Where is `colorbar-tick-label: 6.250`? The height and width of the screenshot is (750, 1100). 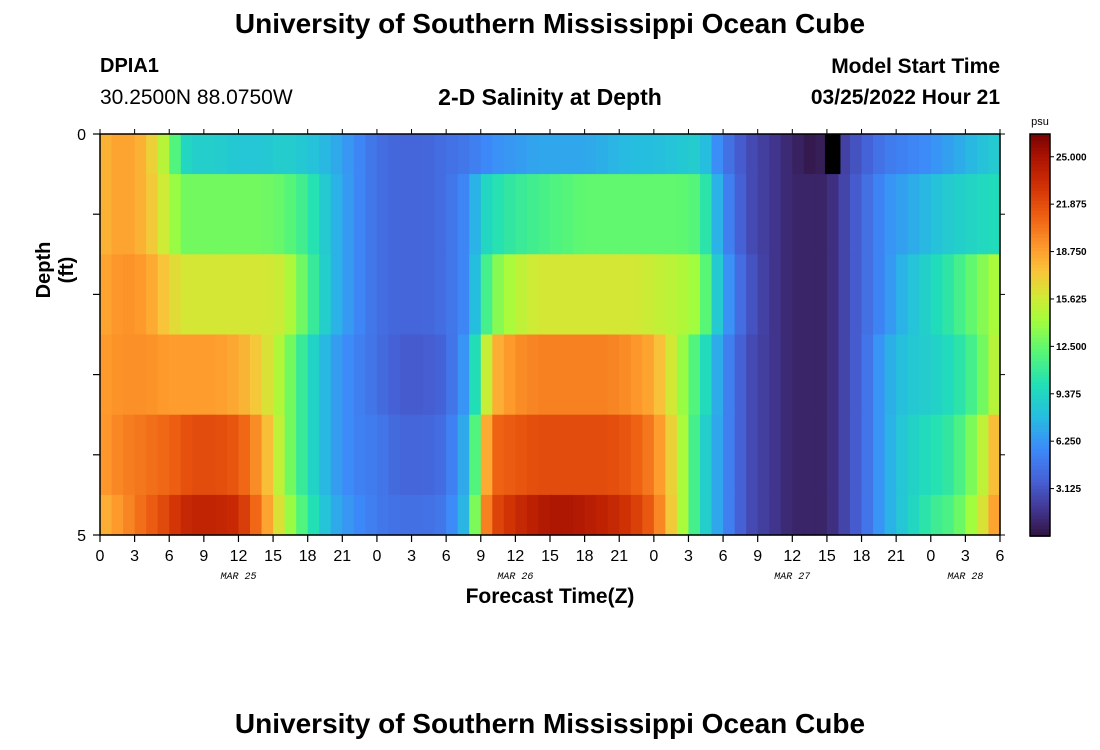
colorbar-tick-label: 6.250 is located at coordinates (1068, 442).